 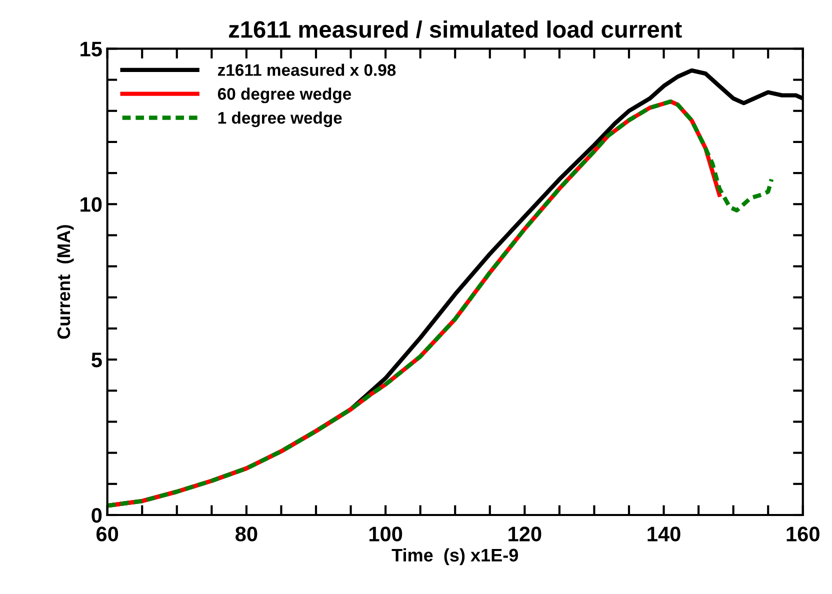 What do you see at coordinates (385, 534) in the screenshot?
I see `x-tick-label: 100` at bounding box center [385, 534].